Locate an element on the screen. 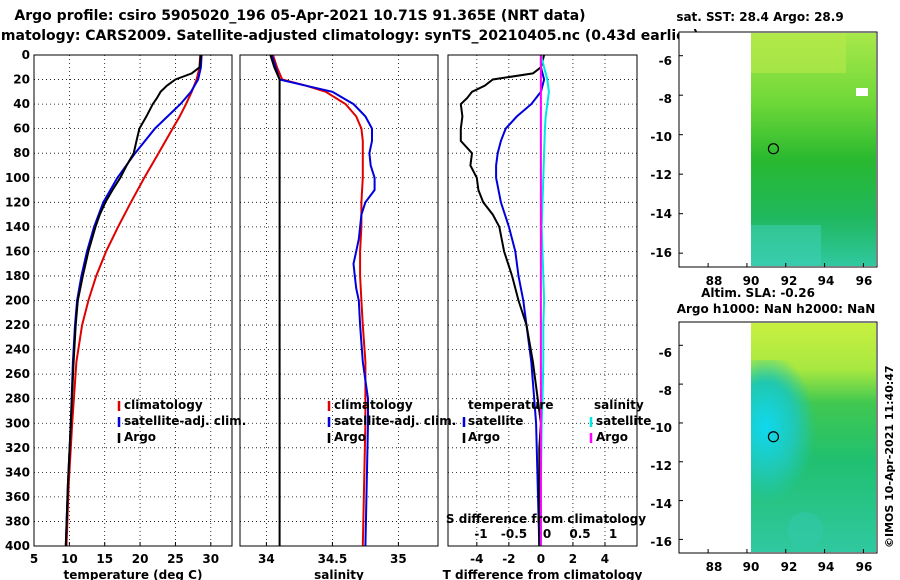 This screenshot has width=900, height=580. series-line-satellite-adj-clim- is located at coordinates (323, 300).